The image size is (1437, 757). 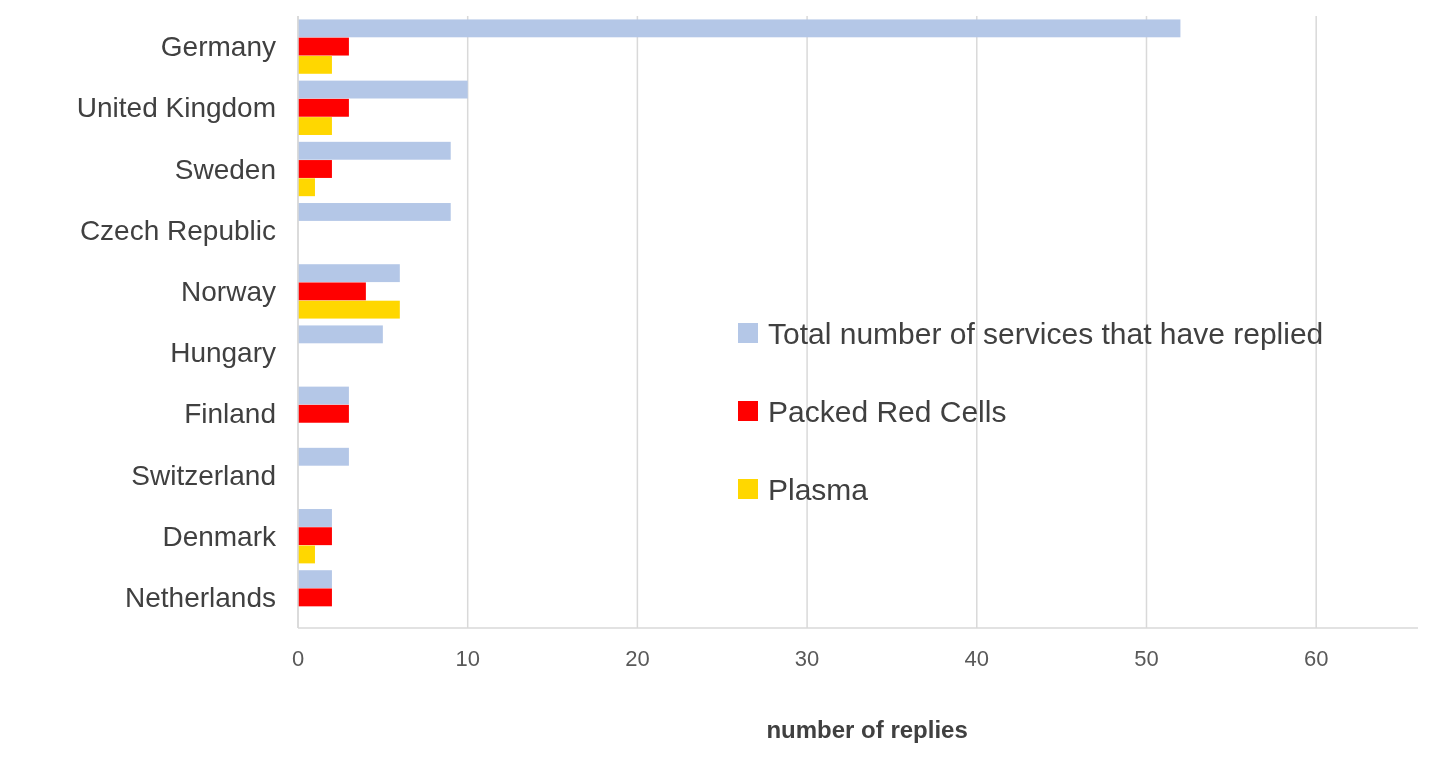 What do you see at coordinates (867, 729) in the screenshot?
I see `x-axis-title: number of replies` at bounding box center [867, 729].